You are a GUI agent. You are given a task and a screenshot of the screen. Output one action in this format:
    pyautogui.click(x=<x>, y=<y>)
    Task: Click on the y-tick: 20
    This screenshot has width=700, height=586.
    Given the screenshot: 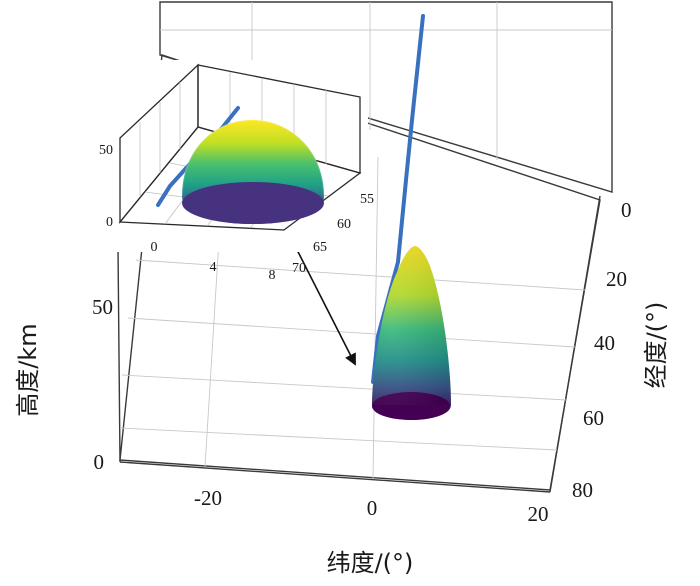 What is the action you would take?
    pyautogui.click(x=616, y=279)
    